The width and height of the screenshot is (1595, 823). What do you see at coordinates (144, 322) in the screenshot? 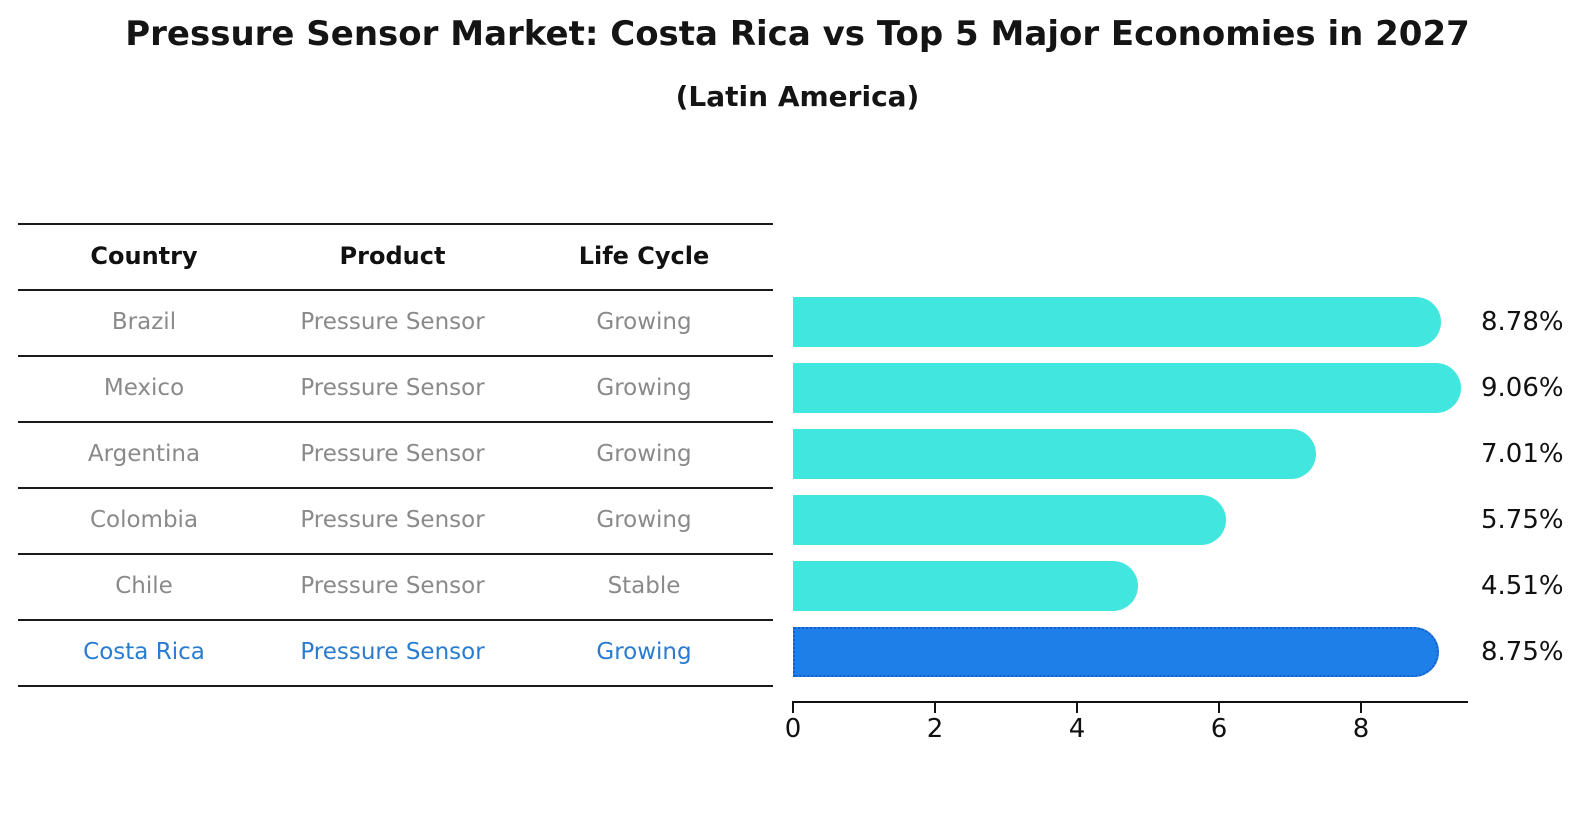
I see `table-cell-country: Brazil` at bounding box center [144, 322].